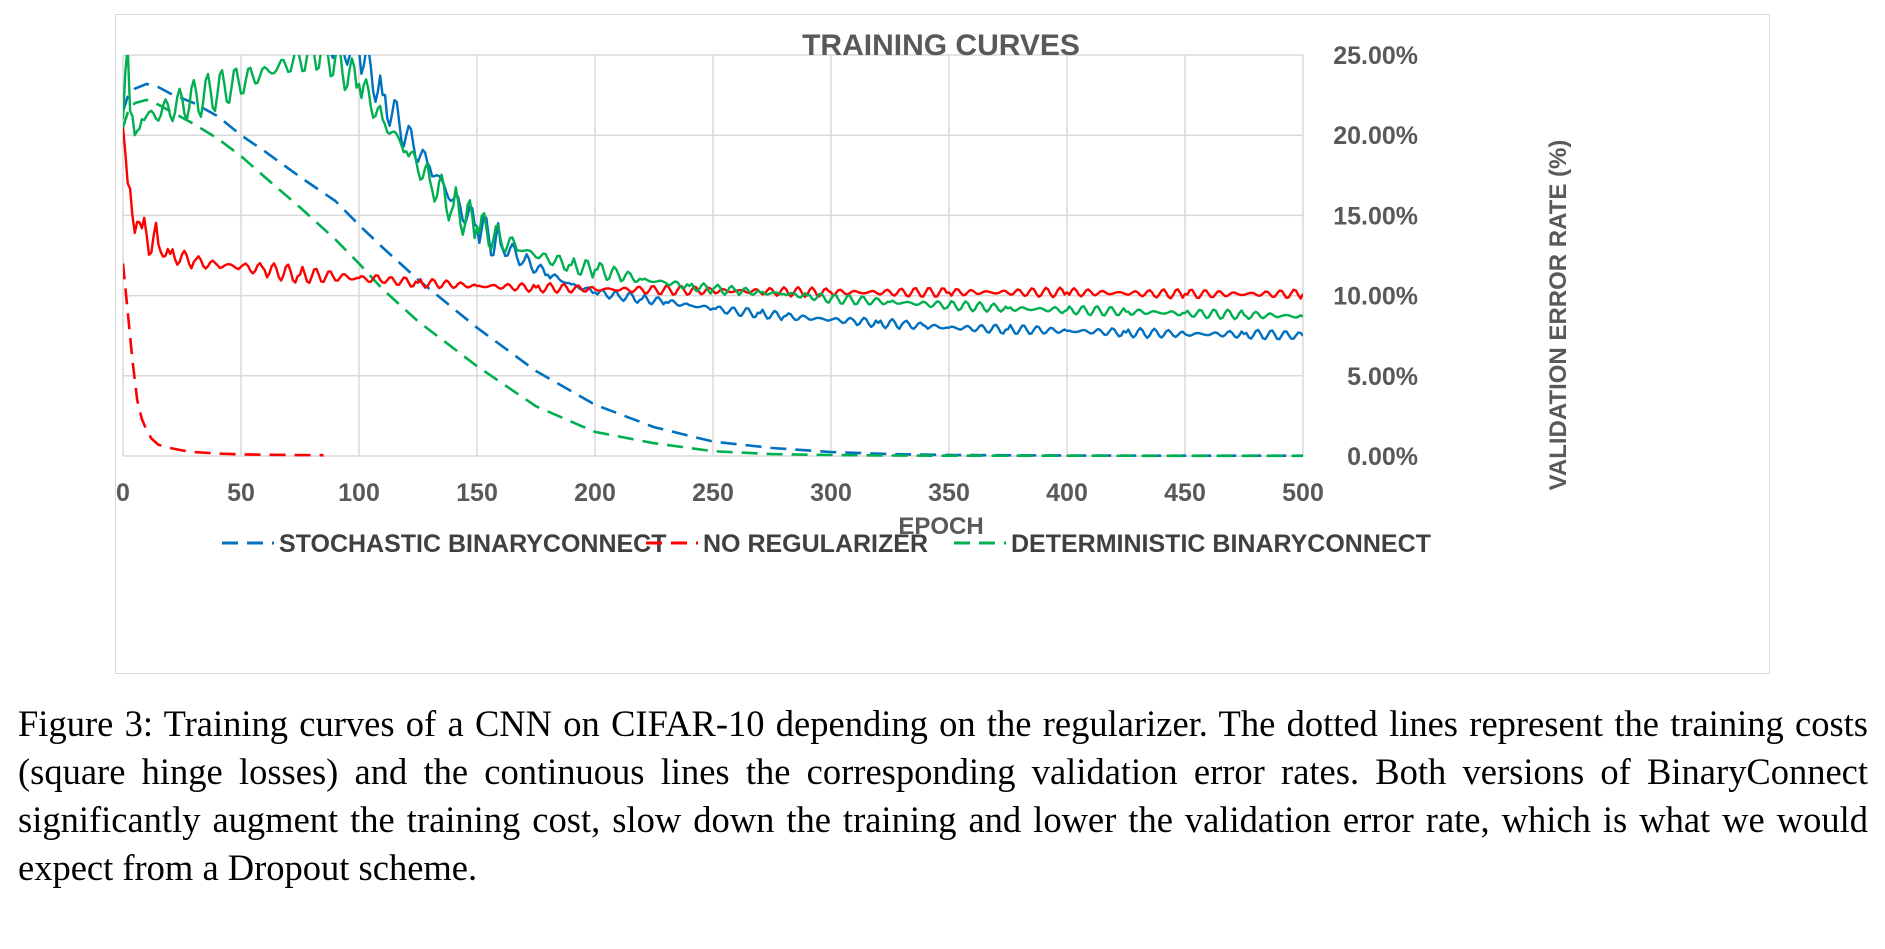  Describe the element at coordinates (1221, 544) in the screenshot. I see `legend-label: DETERMINISTIC BINARYCONNECT` at that location.